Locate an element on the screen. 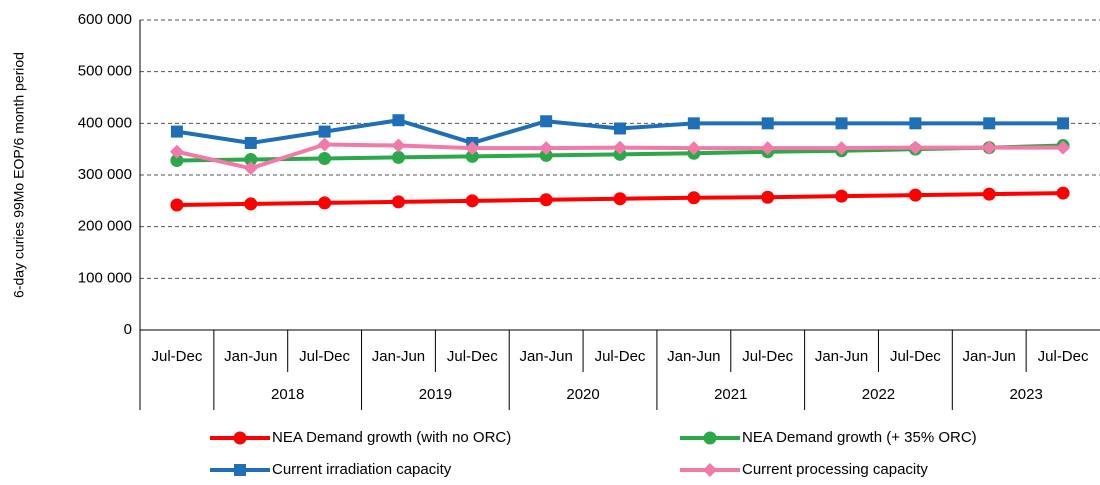  y-tick-label: 100 000 is located at coordinates (105, 277).